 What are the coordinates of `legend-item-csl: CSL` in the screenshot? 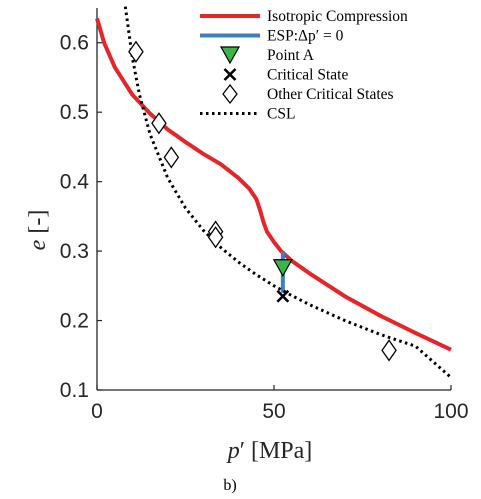 It's located at (247, 114).